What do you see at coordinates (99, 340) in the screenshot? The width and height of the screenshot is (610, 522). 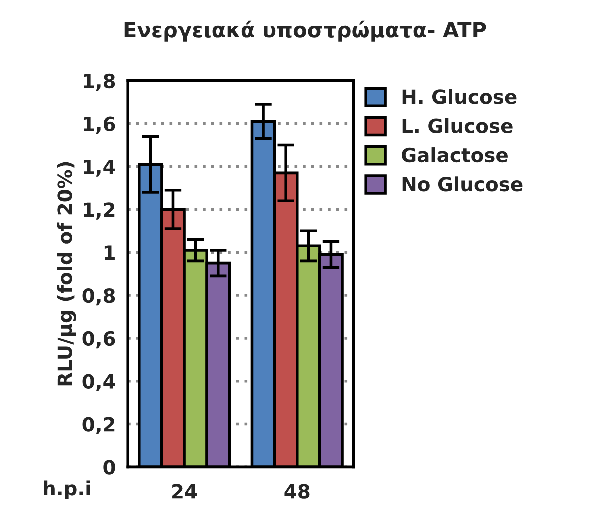 I see `y-tick-label: 0,6` at bounding box center [99, 340].